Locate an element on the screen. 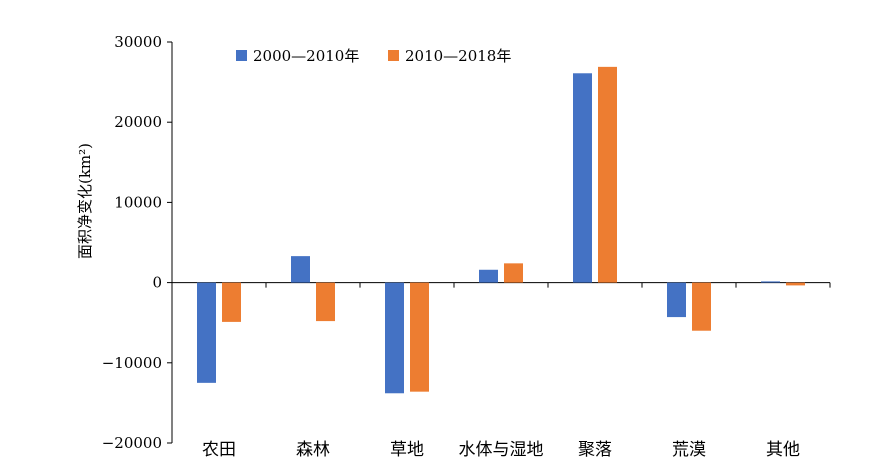 The width and height of the screenshot is (876, 464). y-axis-title: 面积净变化(km²) is located at coordinates (85, 201).